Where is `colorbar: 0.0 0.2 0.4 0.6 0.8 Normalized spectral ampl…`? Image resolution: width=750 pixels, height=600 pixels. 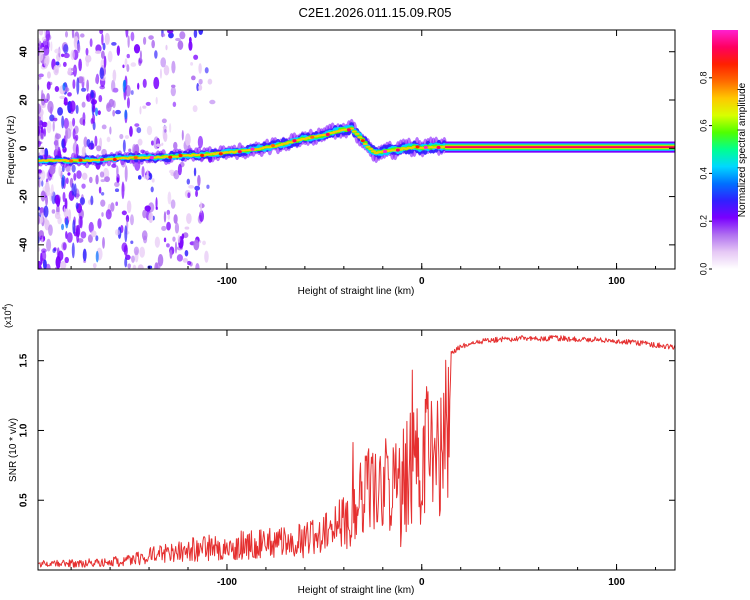 colorbar: 0.0 0.2 0.4 0.6 0.8 Normalized spectral ampl… is located at coordinates (723, 152).